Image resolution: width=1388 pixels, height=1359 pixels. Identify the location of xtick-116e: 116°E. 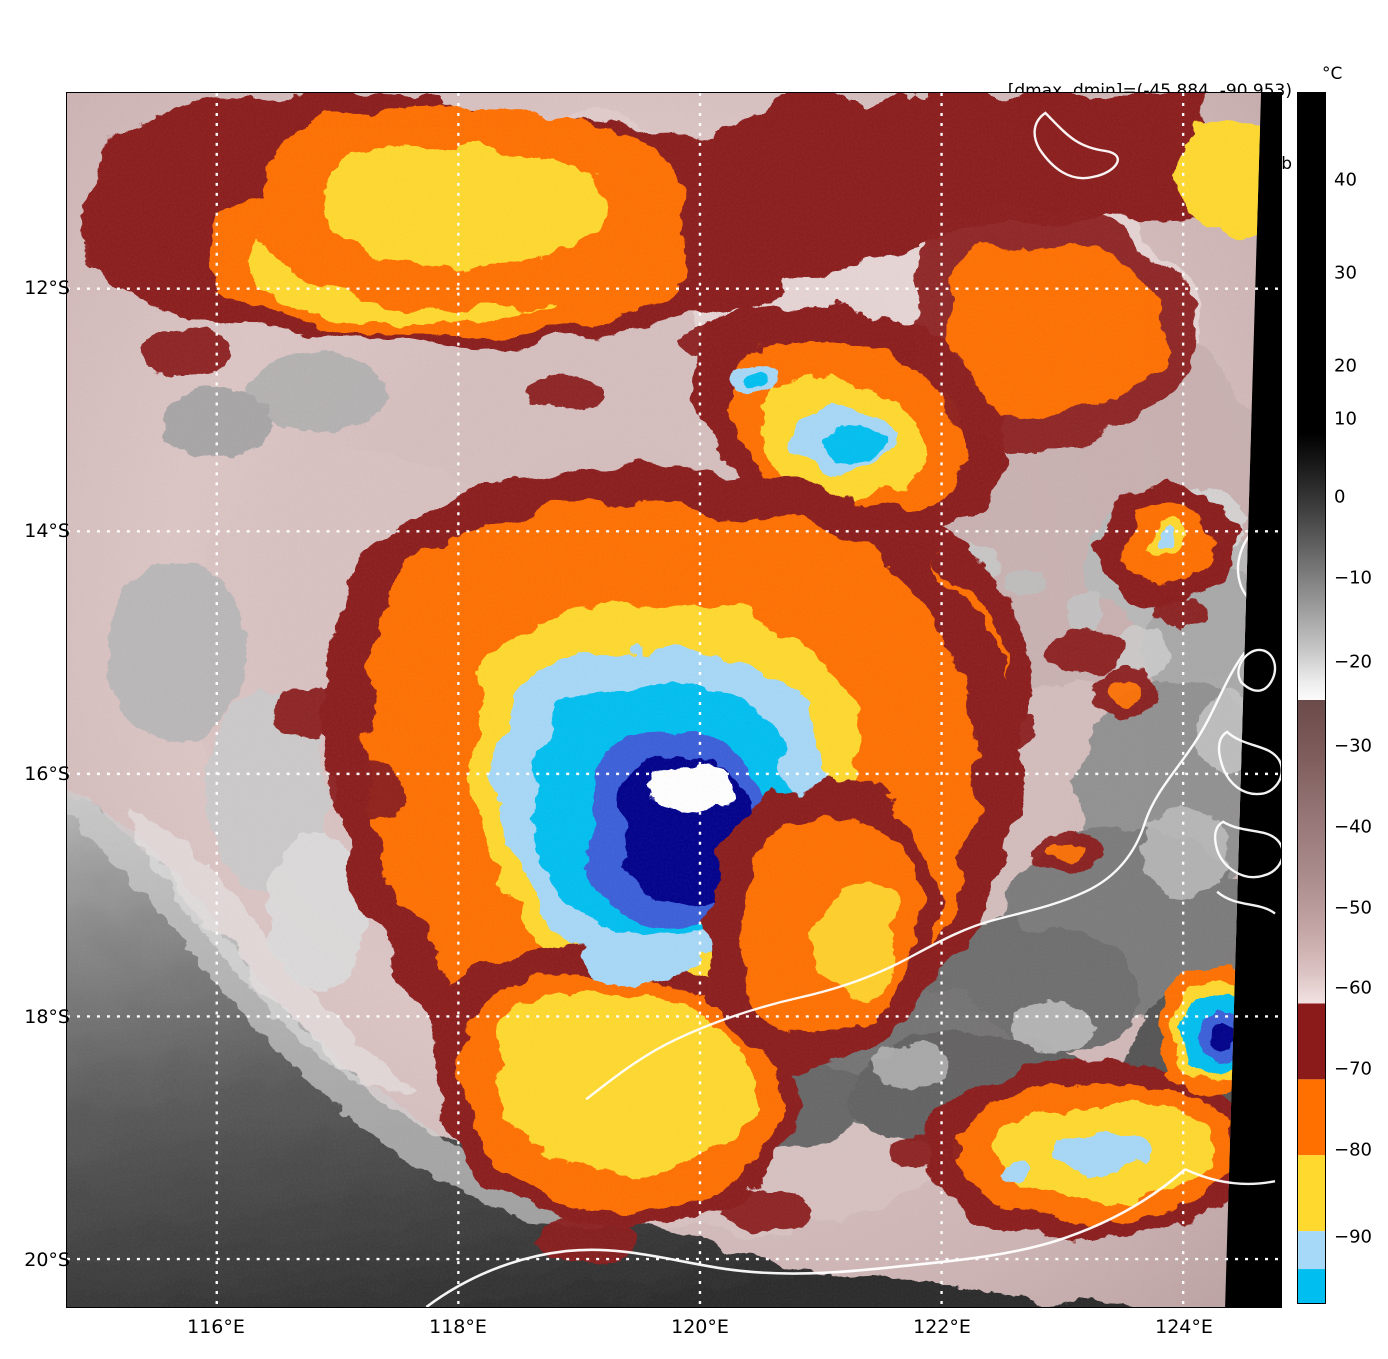
(216, 1327).